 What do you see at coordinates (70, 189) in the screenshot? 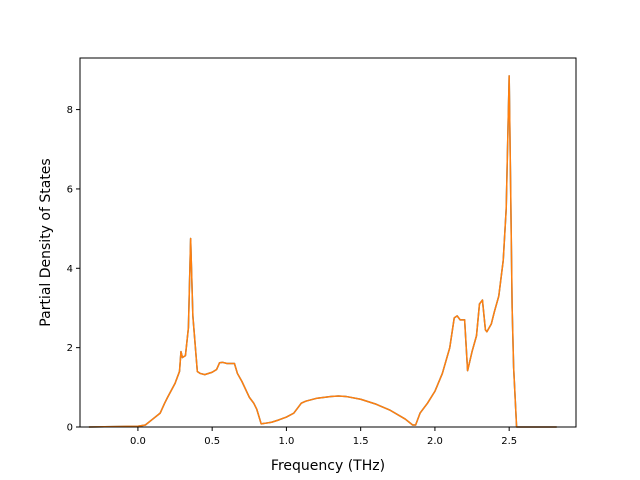
I see `y-tick-label: 6` at bounding box center [70, 189].